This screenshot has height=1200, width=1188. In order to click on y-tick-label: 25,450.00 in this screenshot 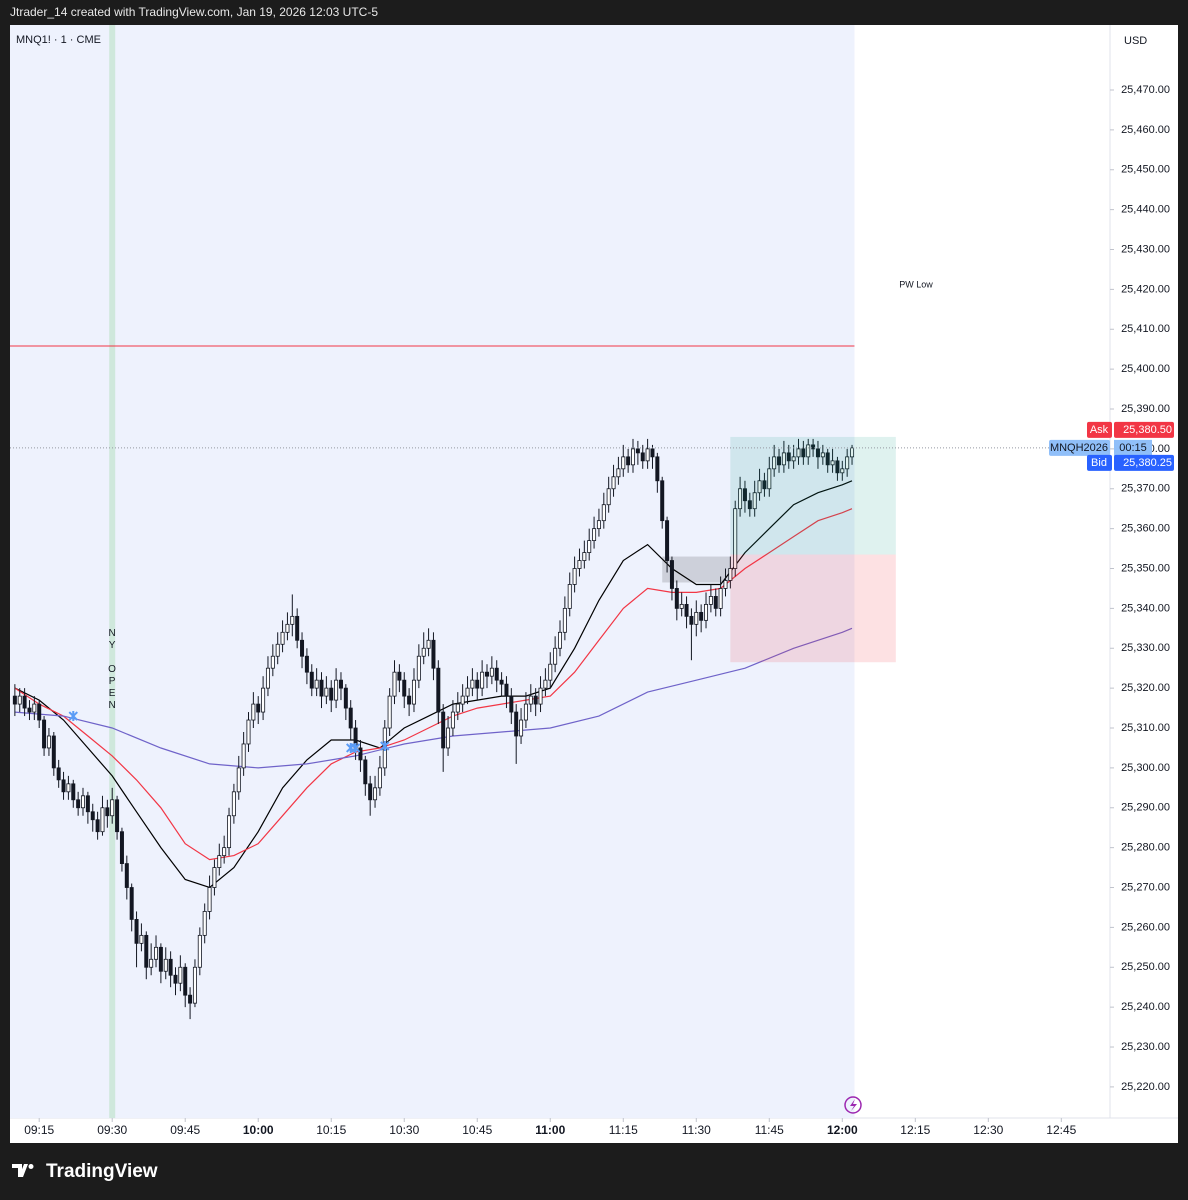, I will do `click(1145, 170)`.